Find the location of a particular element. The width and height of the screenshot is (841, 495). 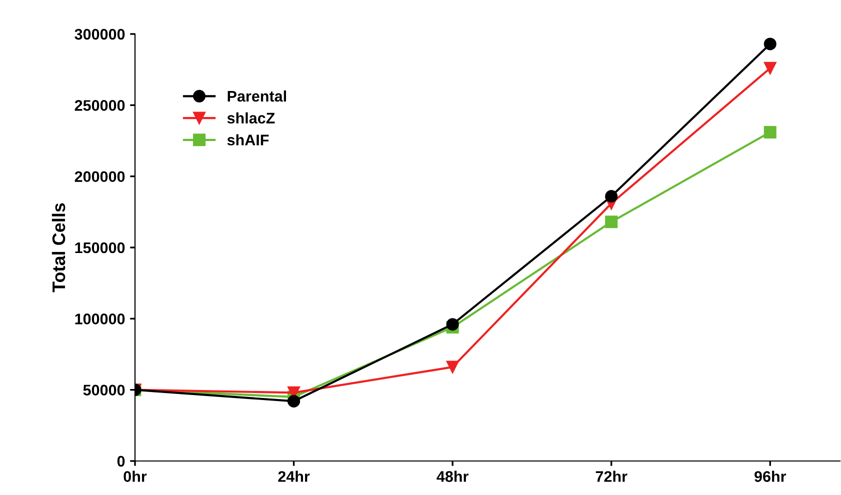

y-tick-label: 50000 is located at coordinates (104, 390).